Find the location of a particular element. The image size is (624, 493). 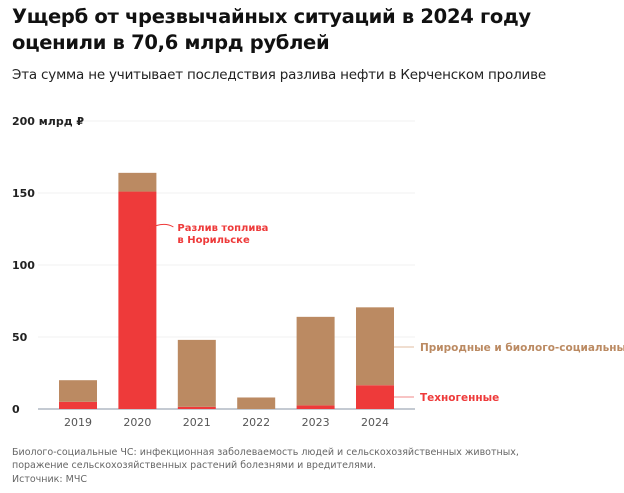

x-tick-label: 2020 is located at coordinates (137, 422).